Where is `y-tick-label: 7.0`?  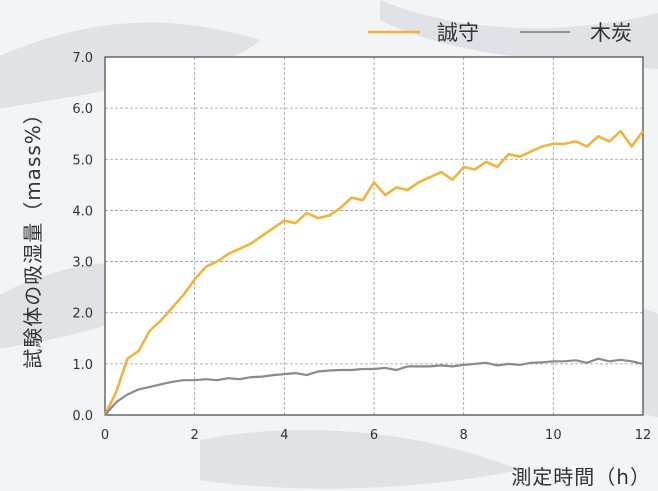 y-tick-label: 7.0 is located at coordinates (82, 58).